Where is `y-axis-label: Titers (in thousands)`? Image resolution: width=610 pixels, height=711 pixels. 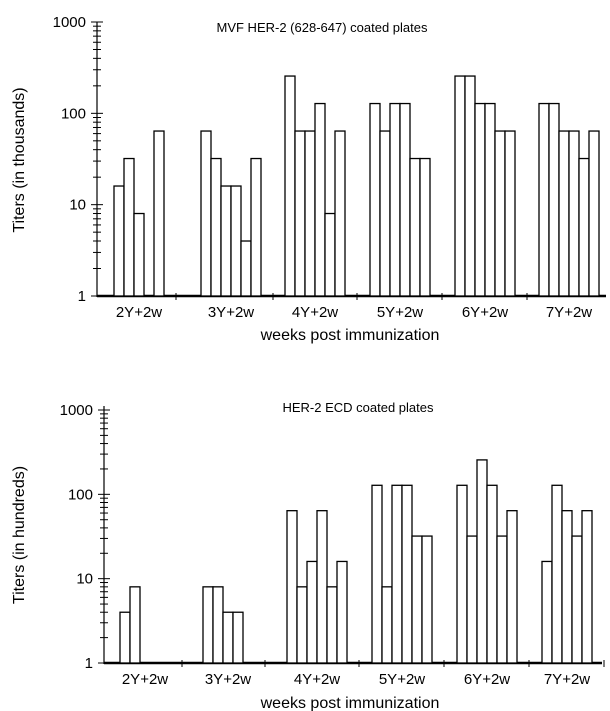
y-axis-label: Titers (in thousands) is located at coordinates (19, 159).